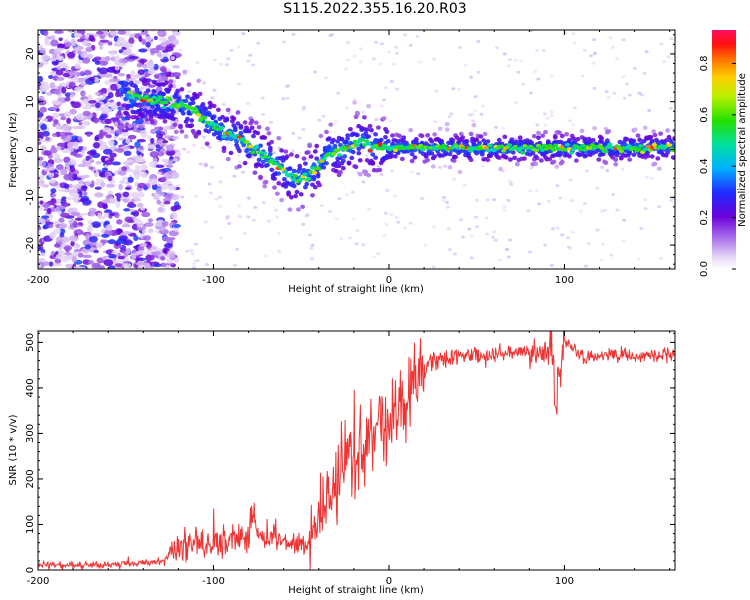 Image resolution: width=750 pixels, height=600 pixels. What do you see at coordinates (30, 433) in the screenshot?
I see `snr-y-tick-label: 300` at bounding box center [30, 433].